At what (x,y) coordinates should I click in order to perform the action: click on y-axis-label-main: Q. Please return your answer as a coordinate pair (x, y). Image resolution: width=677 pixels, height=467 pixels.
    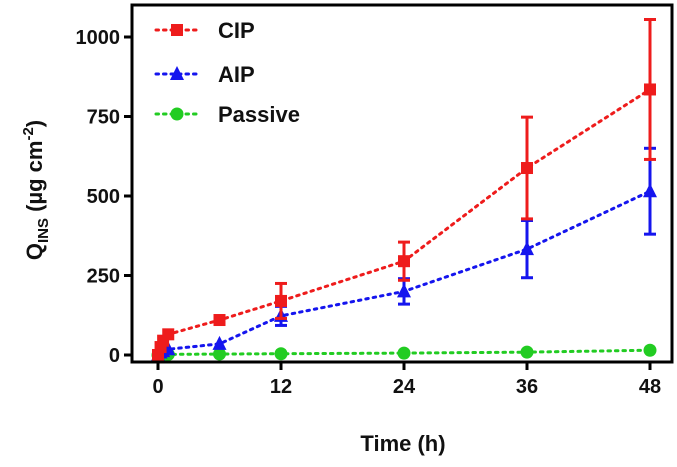
    Looking at the image, I should click on (34, 251).